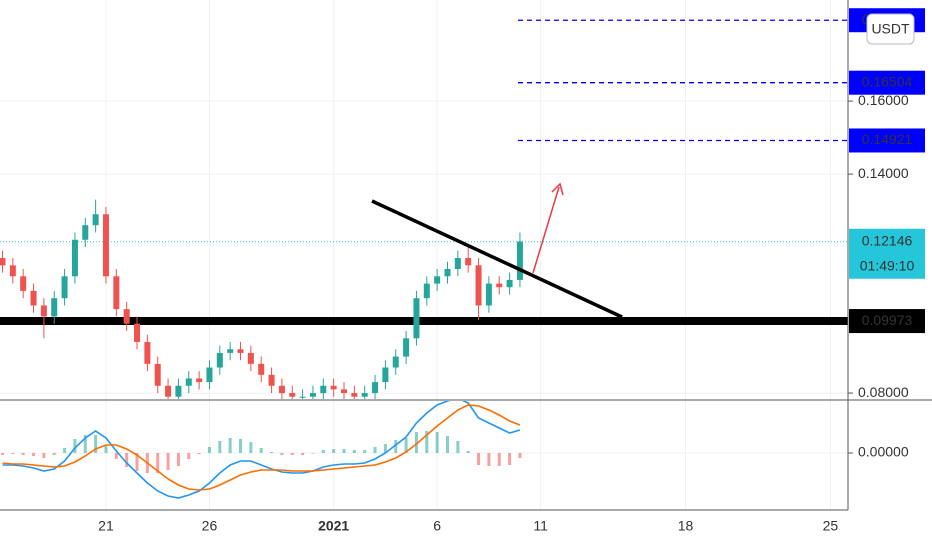 Image resolution: width=932 pixels, height=550 pixels. I want to click on countdown-label: 01:49:10, so click(887, 265).